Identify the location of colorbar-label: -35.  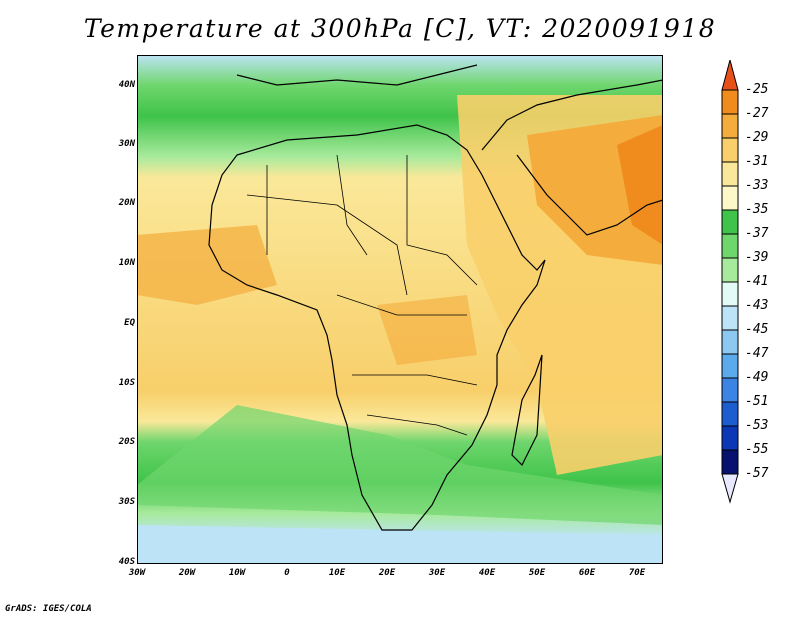
(757, 209).